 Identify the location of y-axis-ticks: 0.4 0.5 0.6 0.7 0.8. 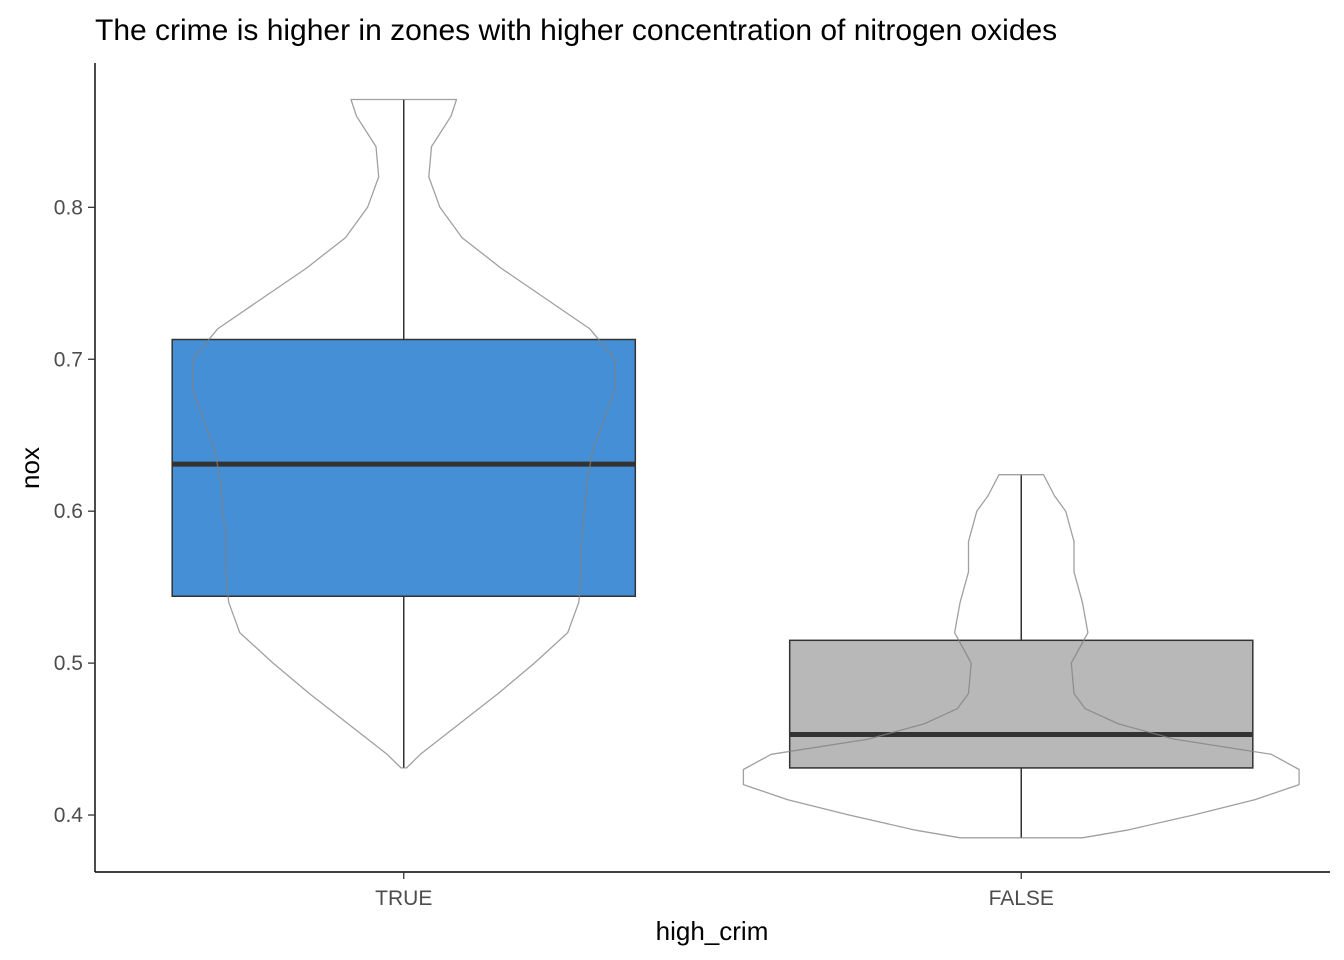
(74, 511).